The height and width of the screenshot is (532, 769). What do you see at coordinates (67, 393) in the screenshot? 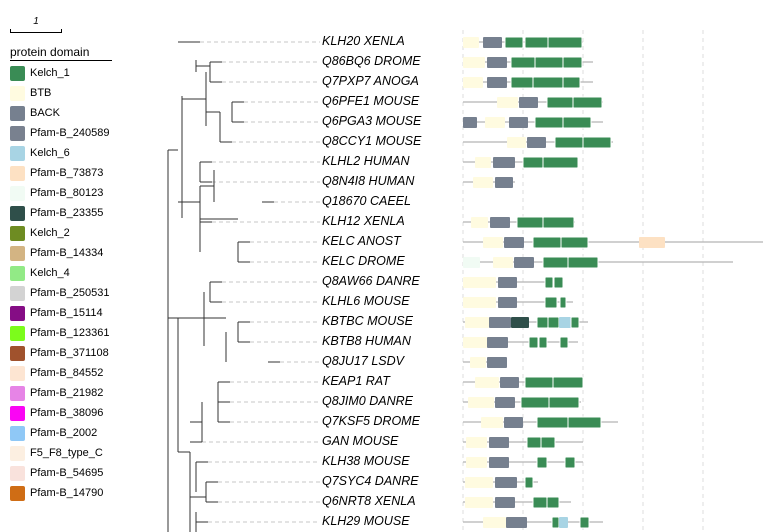
I see `legend-item-label: Pfam-B_21982` at bounding box center [67, 393].